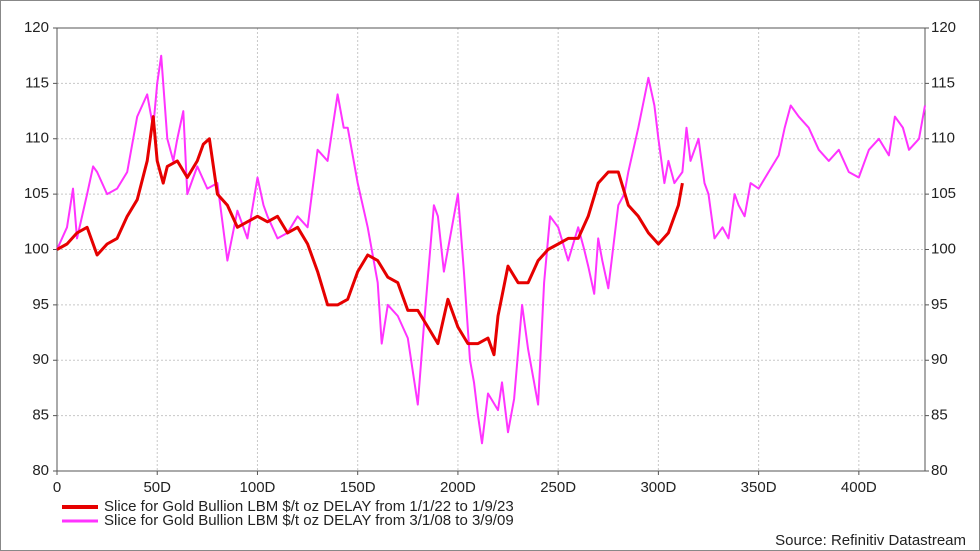 This screenshot has height=551, width=980. I want to click on y2-tick-label: 110, so click(943, 138).